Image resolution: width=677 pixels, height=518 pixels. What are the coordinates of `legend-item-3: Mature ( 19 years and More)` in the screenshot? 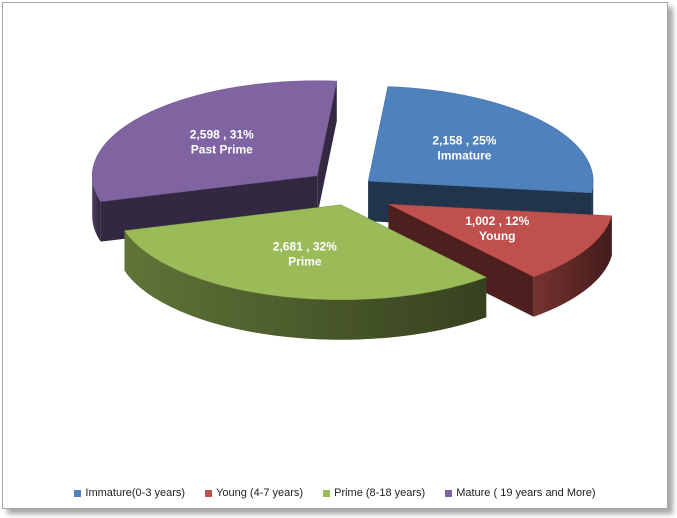 It's located at (520, 493).